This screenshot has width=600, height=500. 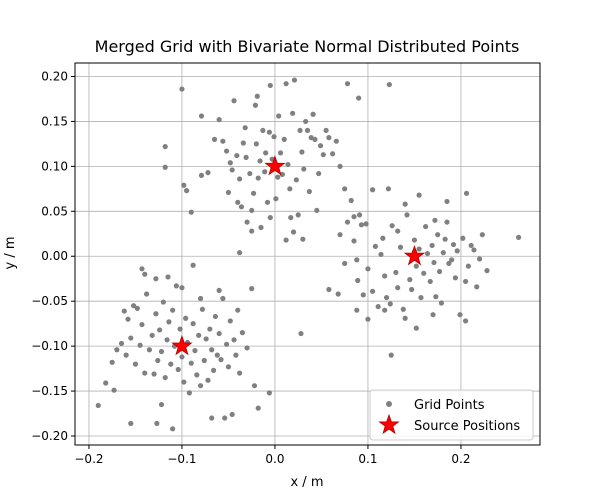 I want to click on y-tick-label: −0.20, so click(x=49, y=436).